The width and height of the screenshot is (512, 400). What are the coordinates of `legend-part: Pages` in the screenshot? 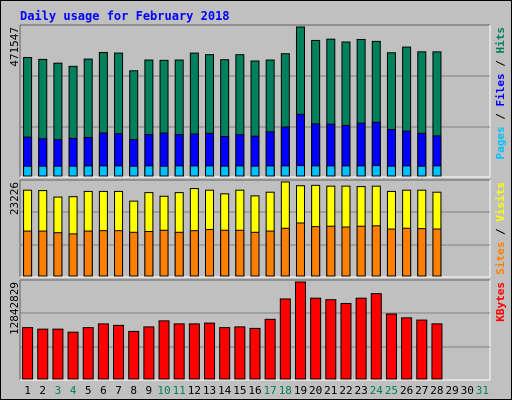 It's located at (500, 142).